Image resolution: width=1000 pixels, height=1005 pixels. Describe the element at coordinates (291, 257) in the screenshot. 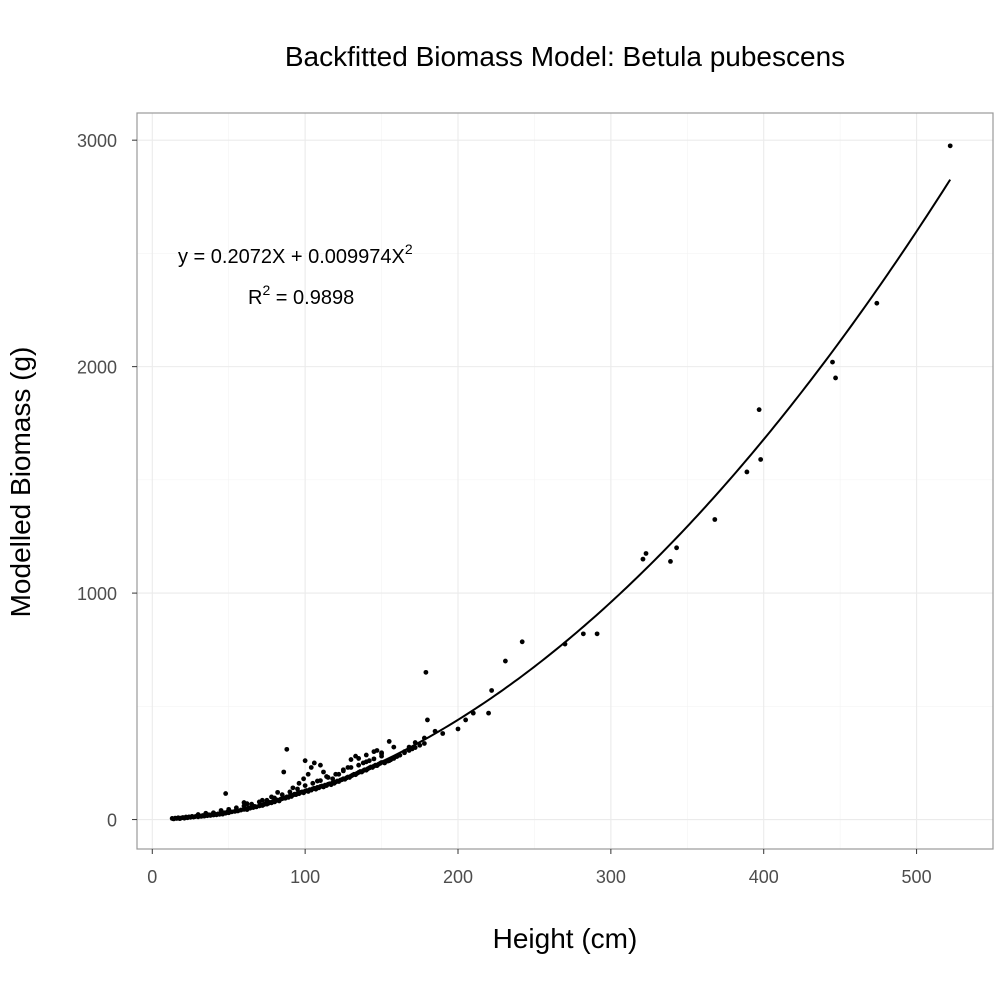

I see `fit-equation-text: y = 0.2072X + 0.009974X` at that location.